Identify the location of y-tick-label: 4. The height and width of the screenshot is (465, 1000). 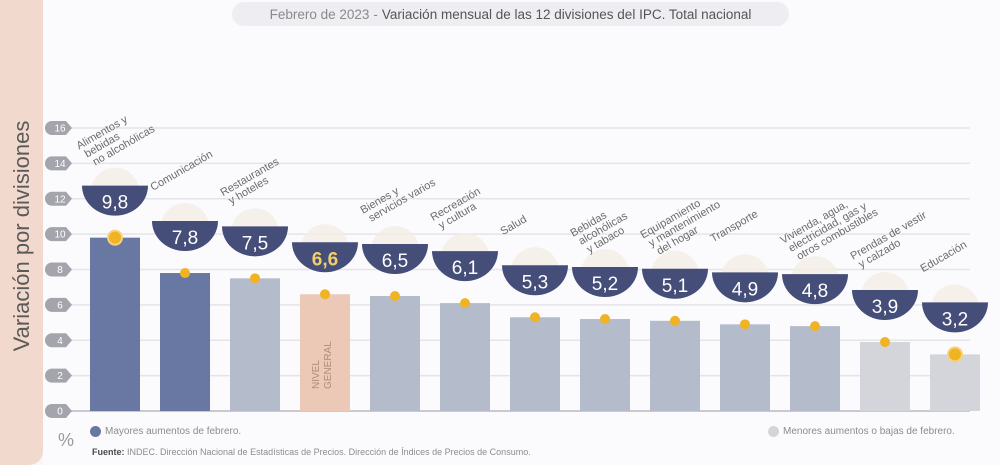
(60, 341).